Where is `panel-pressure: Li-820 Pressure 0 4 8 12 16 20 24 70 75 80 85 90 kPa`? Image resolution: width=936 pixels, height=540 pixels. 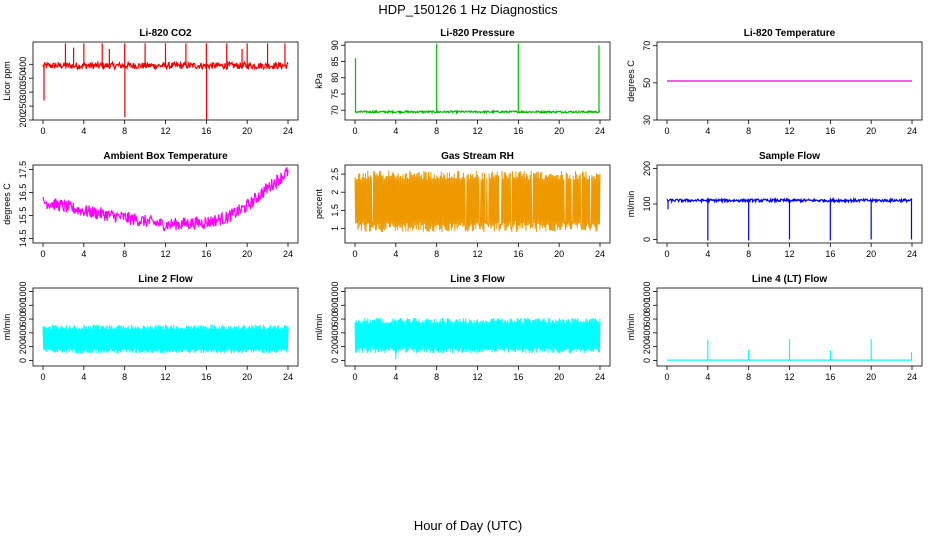 panel-pressure: Li-820 Pressure 0 4 8 12 16 20 24 70 75 80 85 90 kPa is located at coordinates (462, 82).